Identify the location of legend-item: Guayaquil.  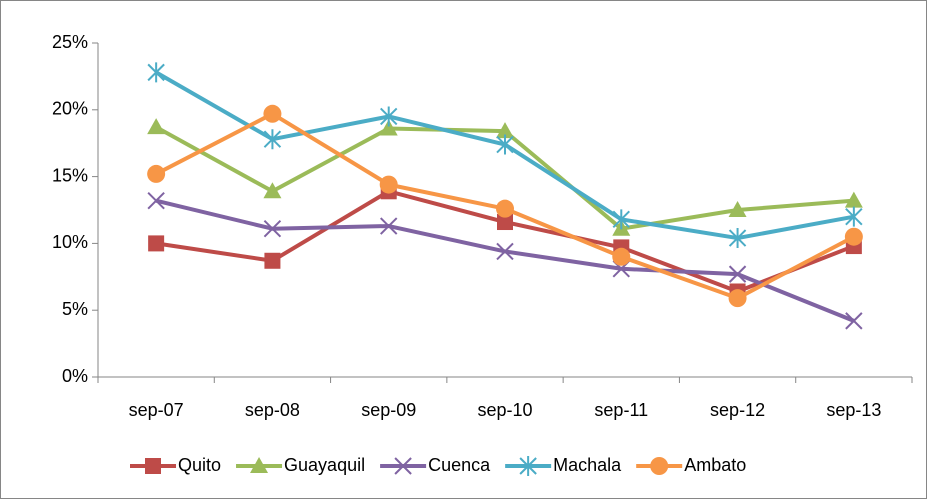
(300, 465).